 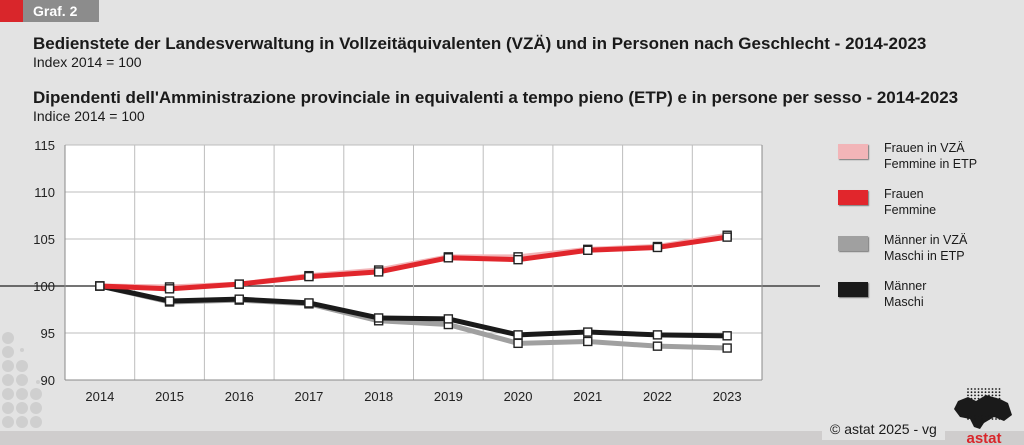 What do you see at coordinates (448, 396) in the screenshot?
I see `x-tick-label: 2019` at bounding box center [448, 396].